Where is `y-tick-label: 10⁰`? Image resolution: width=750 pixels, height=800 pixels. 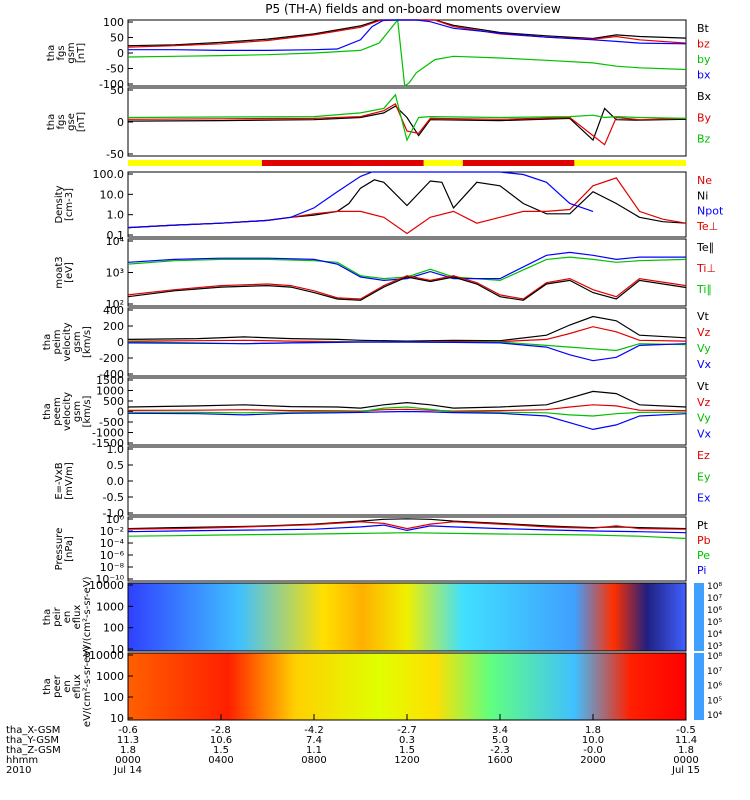 y-tick-label: 10⁰ is located at coordinates (115, 519).